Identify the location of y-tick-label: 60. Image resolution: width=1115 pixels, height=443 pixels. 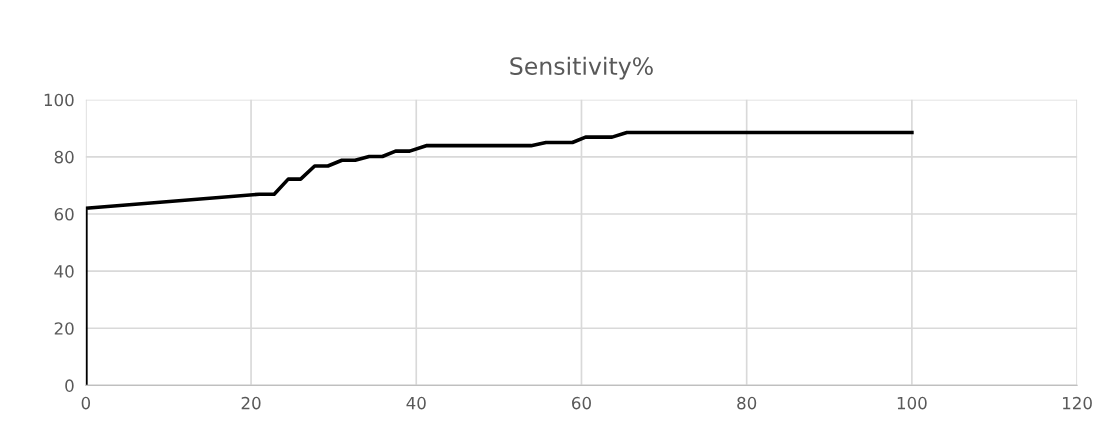
(64, 214).